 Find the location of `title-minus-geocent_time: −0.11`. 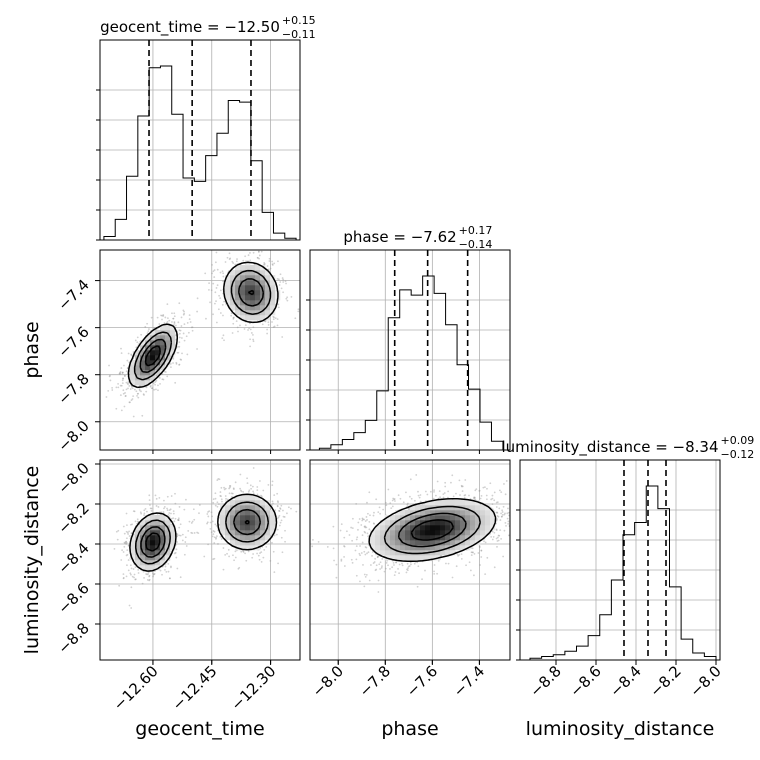

title-minus-geocent_time: −0.11 is located at coordinates (299, 34).